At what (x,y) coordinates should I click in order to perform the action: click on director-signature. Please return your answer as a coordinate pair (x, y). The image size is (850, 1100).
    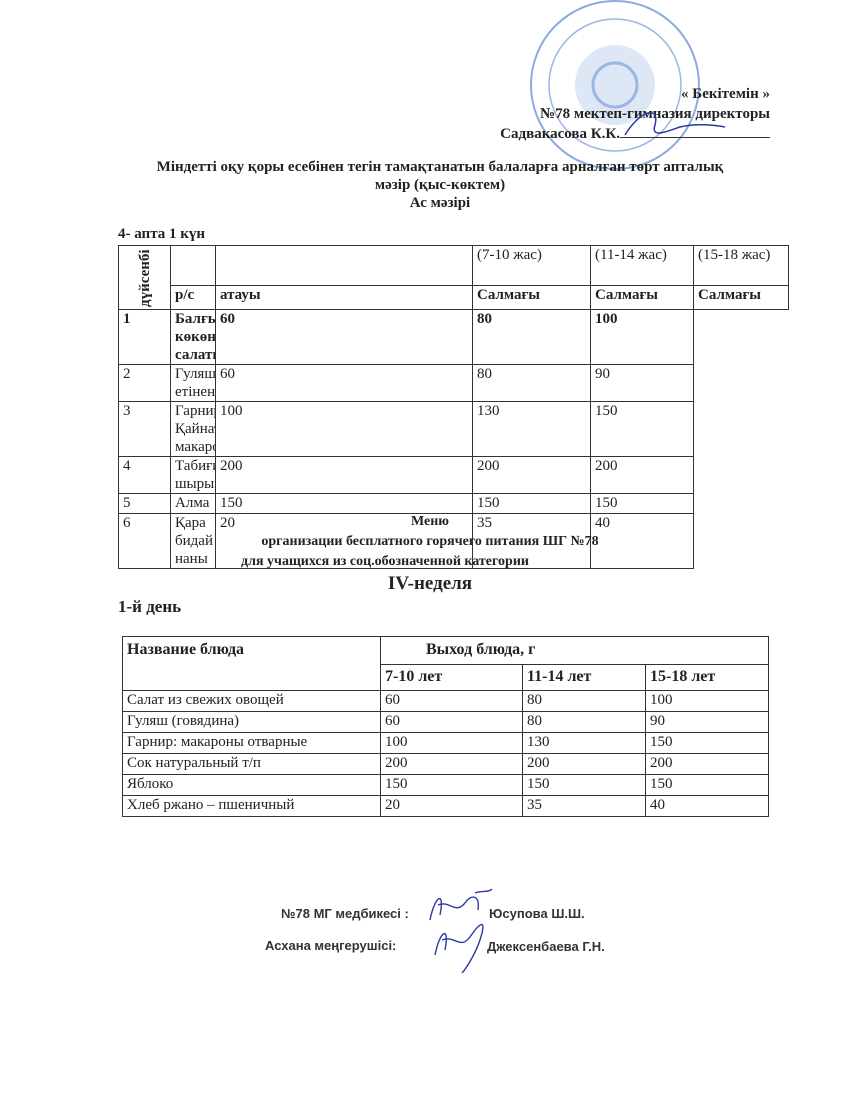
    Looking at the image, I should click on (675, 123).